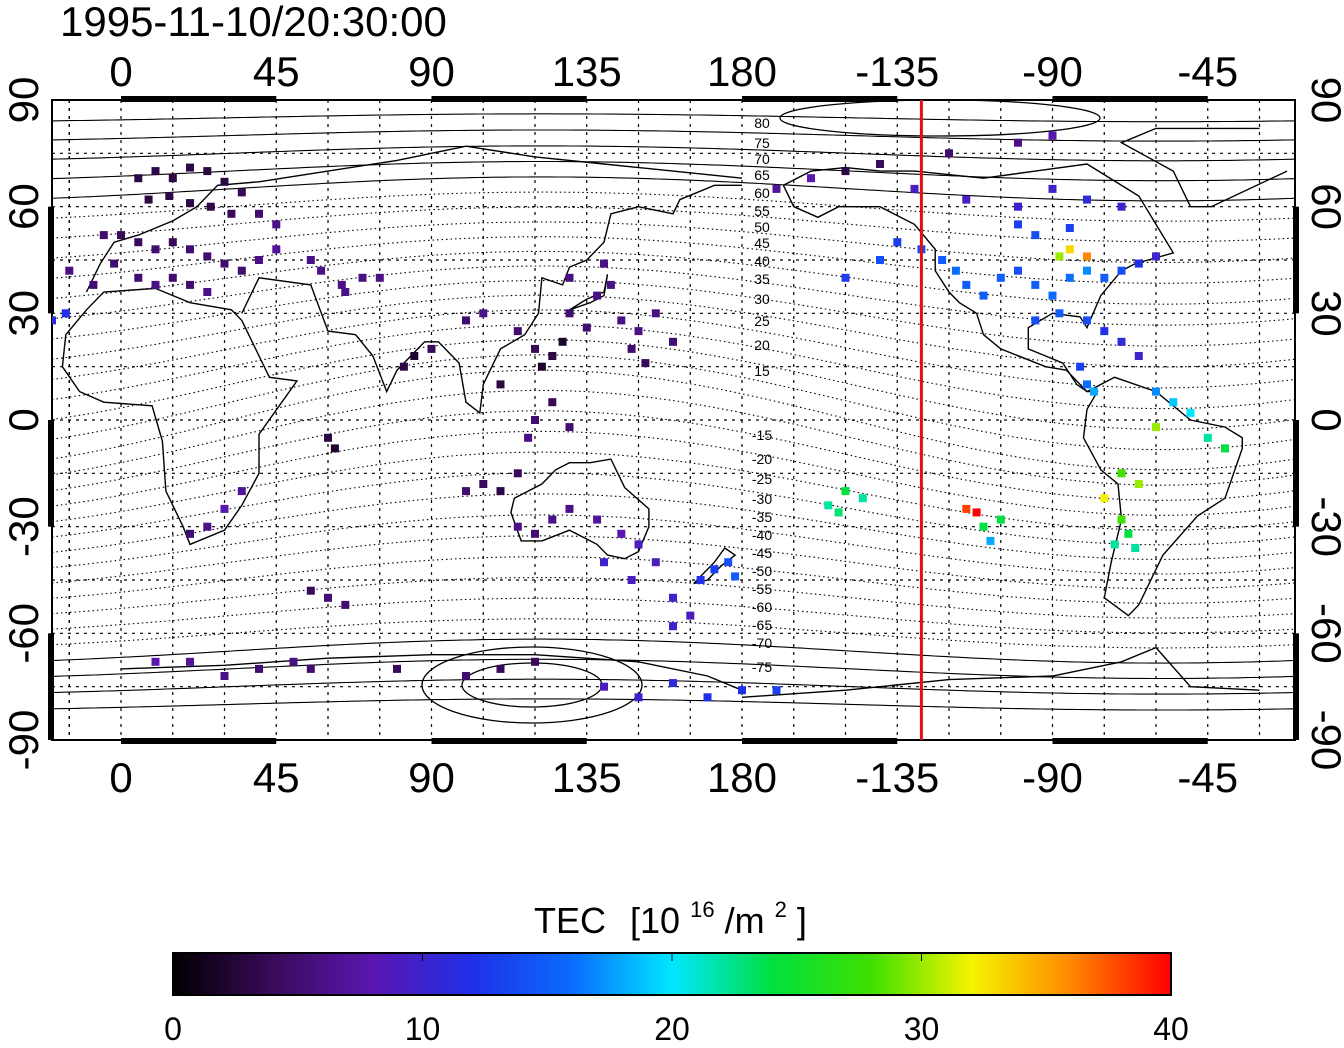 The image size is (1344, 1048). What do you see at coordinates (676, 1000) in the screenshot?
I see `colorbar-ticks: 0 10 20 30 40` at bounding box center [676, 1000].